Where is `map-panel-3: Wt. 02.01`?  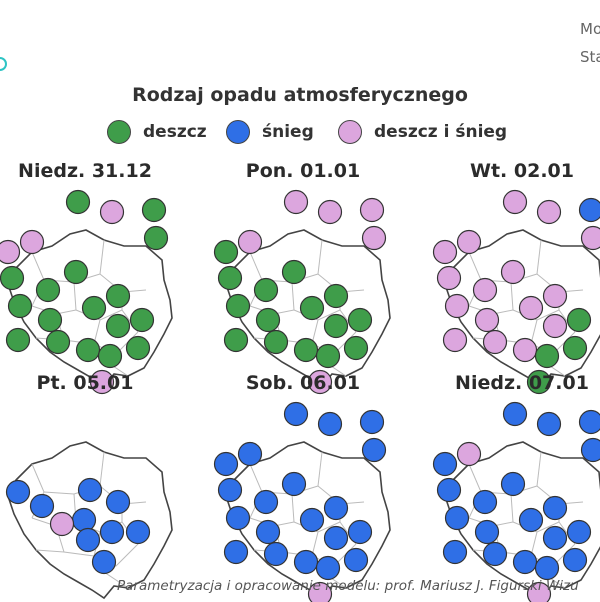
map-panel-3: Wt. 02.01 is located at coordinates (518, 275).